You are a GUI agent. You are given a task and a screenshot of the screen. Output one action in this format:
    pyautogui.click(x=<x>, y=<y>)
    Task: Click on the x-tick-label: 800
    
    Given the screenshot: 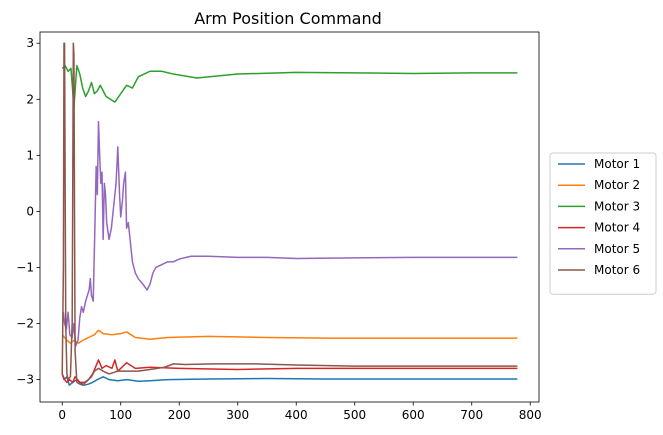 What is the action you would take?
    pyautogui.click(x=530, y=415)
    